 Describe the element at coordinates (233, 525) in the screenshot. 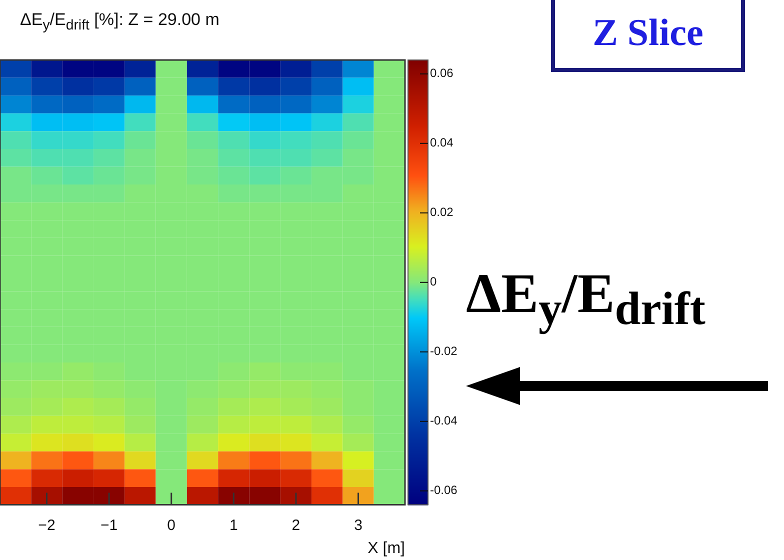

I see `x-tick-label: 1` at that location.